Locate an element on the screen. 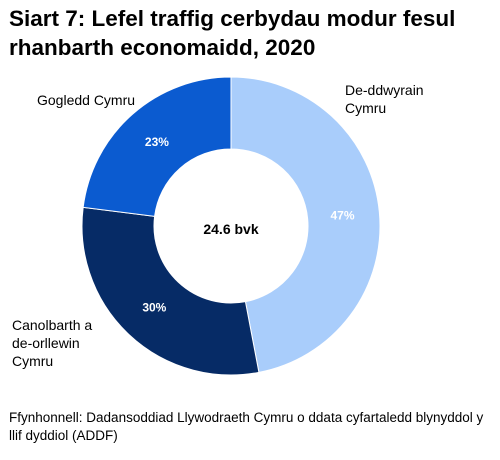 This screenshot has height=460, width=500. slice-value-label: 47% is located at coordinates (342, 215).